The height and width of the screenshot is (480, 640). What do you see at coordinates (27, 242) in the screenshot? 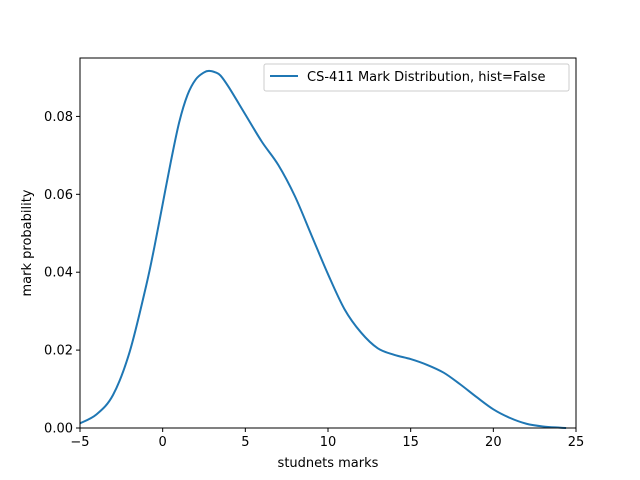
I see `y-axis-label: mark probability` at bounding box center [27, 242].